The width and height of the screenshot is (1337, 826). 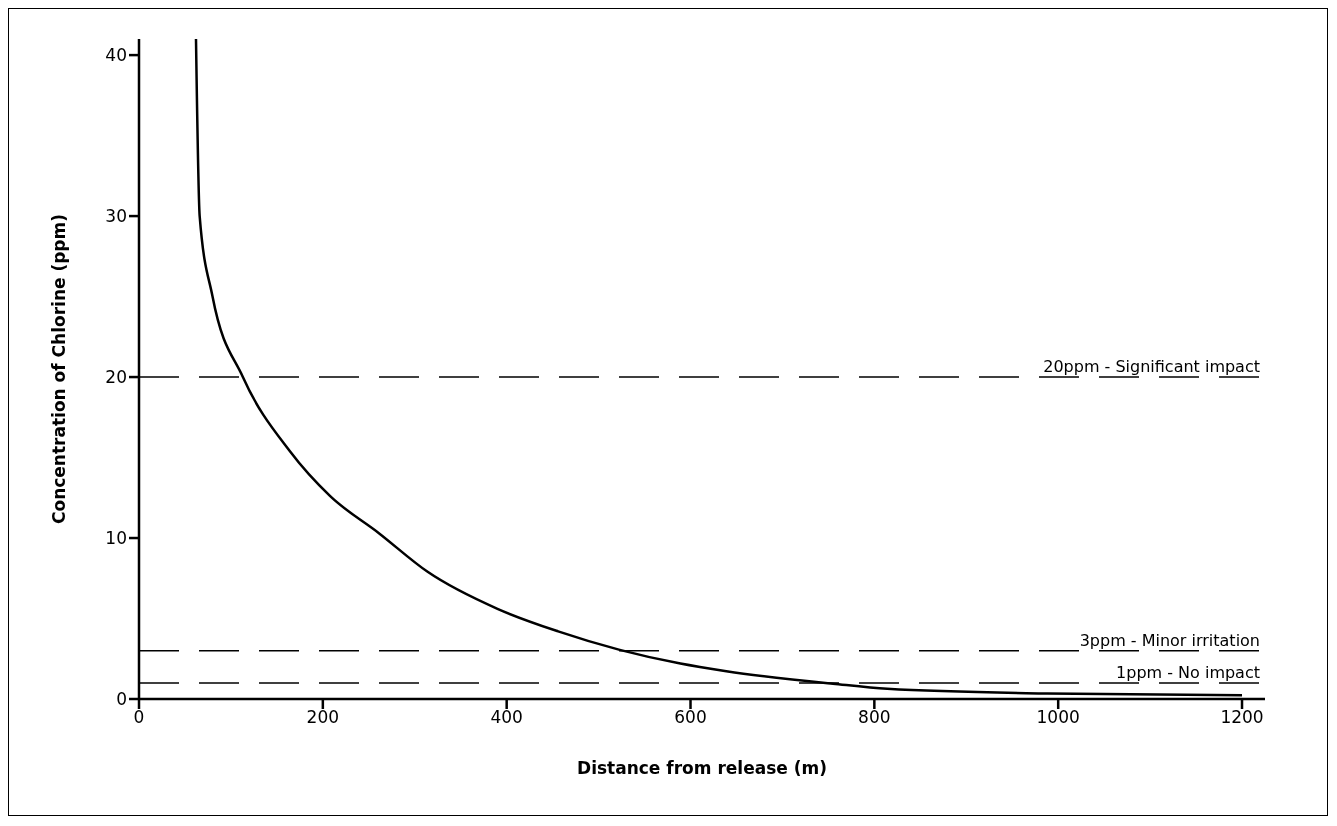 What do you see at coordinates (116, 377) in the screenshot?
I see `y-tick-label: 20` at bounding box center [116, 377].